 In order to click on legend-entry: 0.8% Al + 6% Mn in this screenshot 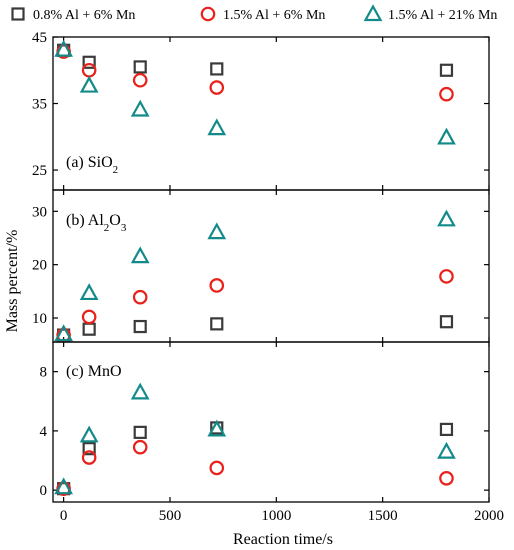, I will do `click(73, 15)`.